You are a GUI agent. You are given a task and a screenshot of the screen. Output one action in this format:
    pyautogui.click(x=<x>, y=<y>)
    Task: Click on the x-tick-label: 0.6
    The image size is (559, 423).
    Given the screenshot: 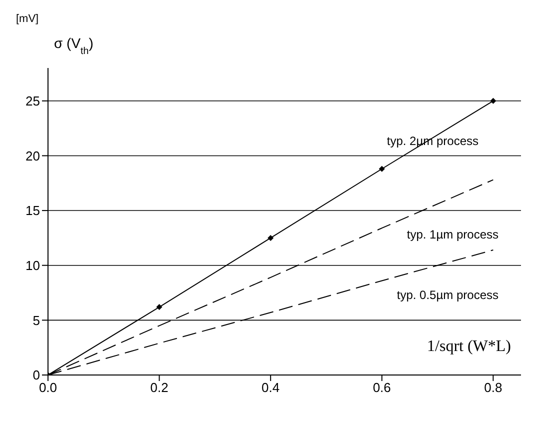 What is the action you would take?
    pyautogui.click(x=381, y=388)
    